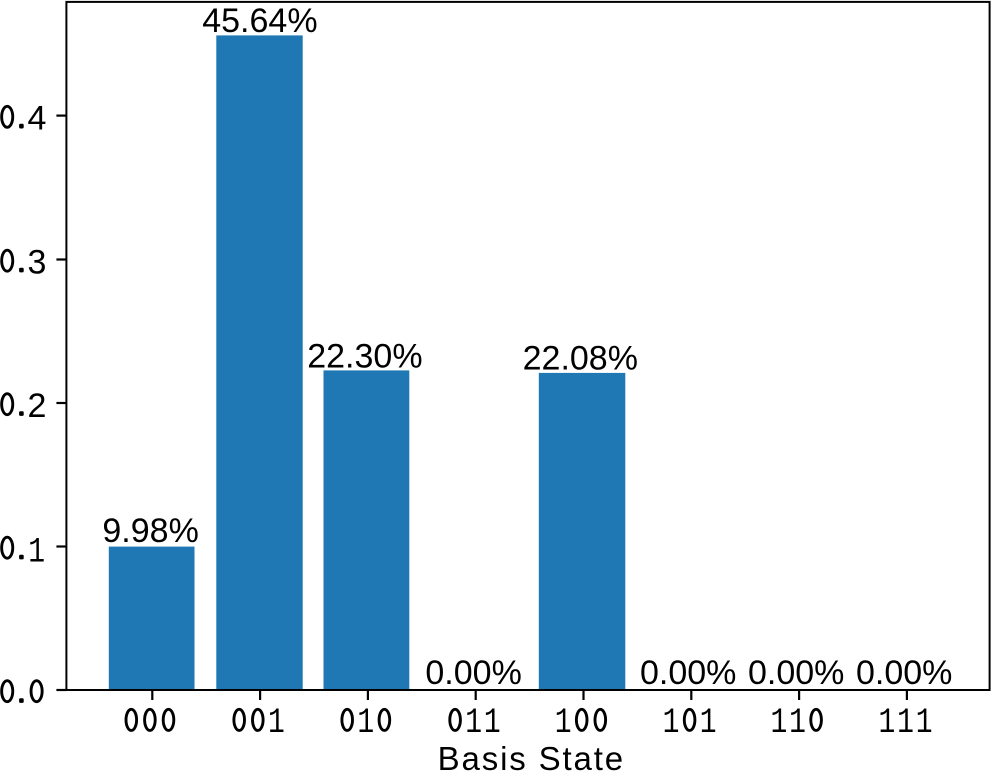 The image size is (993, 773). Describe the element at coordinates (36, 119) in the screenshot. I see `svg-text: 4` at that location.